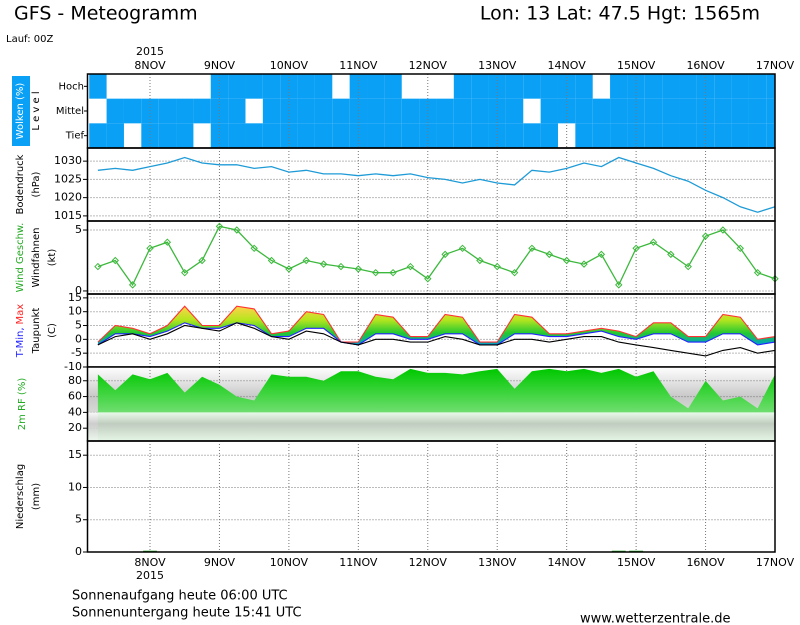 The height and width of the screenshot is (625, 800). Describe the element at coordinates (20, 184) in the screenshot. I see `y-axis-label: Bodendruck` at that location.